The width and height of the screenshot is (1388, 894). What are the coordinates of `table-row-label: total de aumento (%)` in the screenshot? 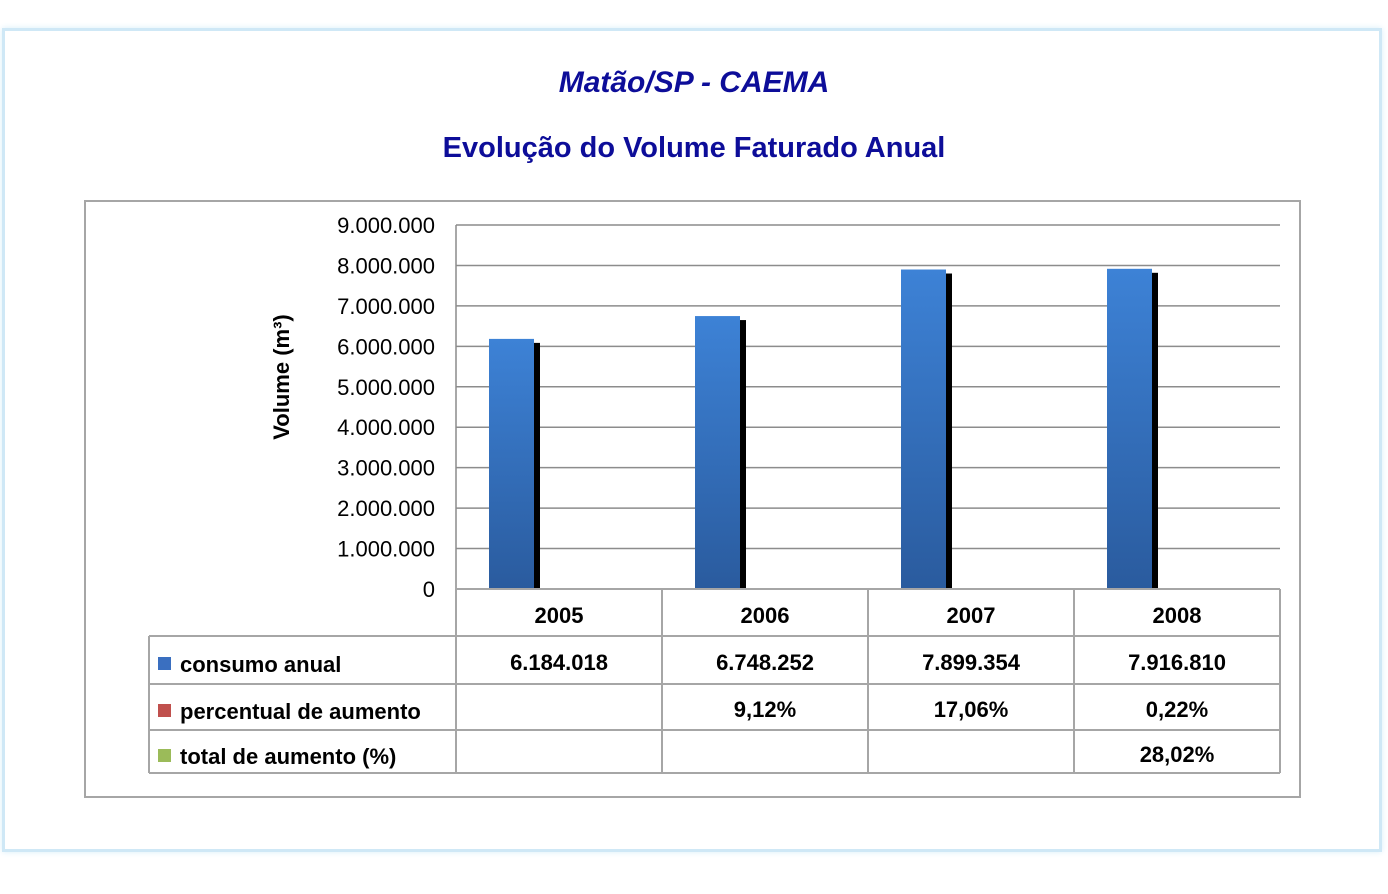 It's located at (288, 756).